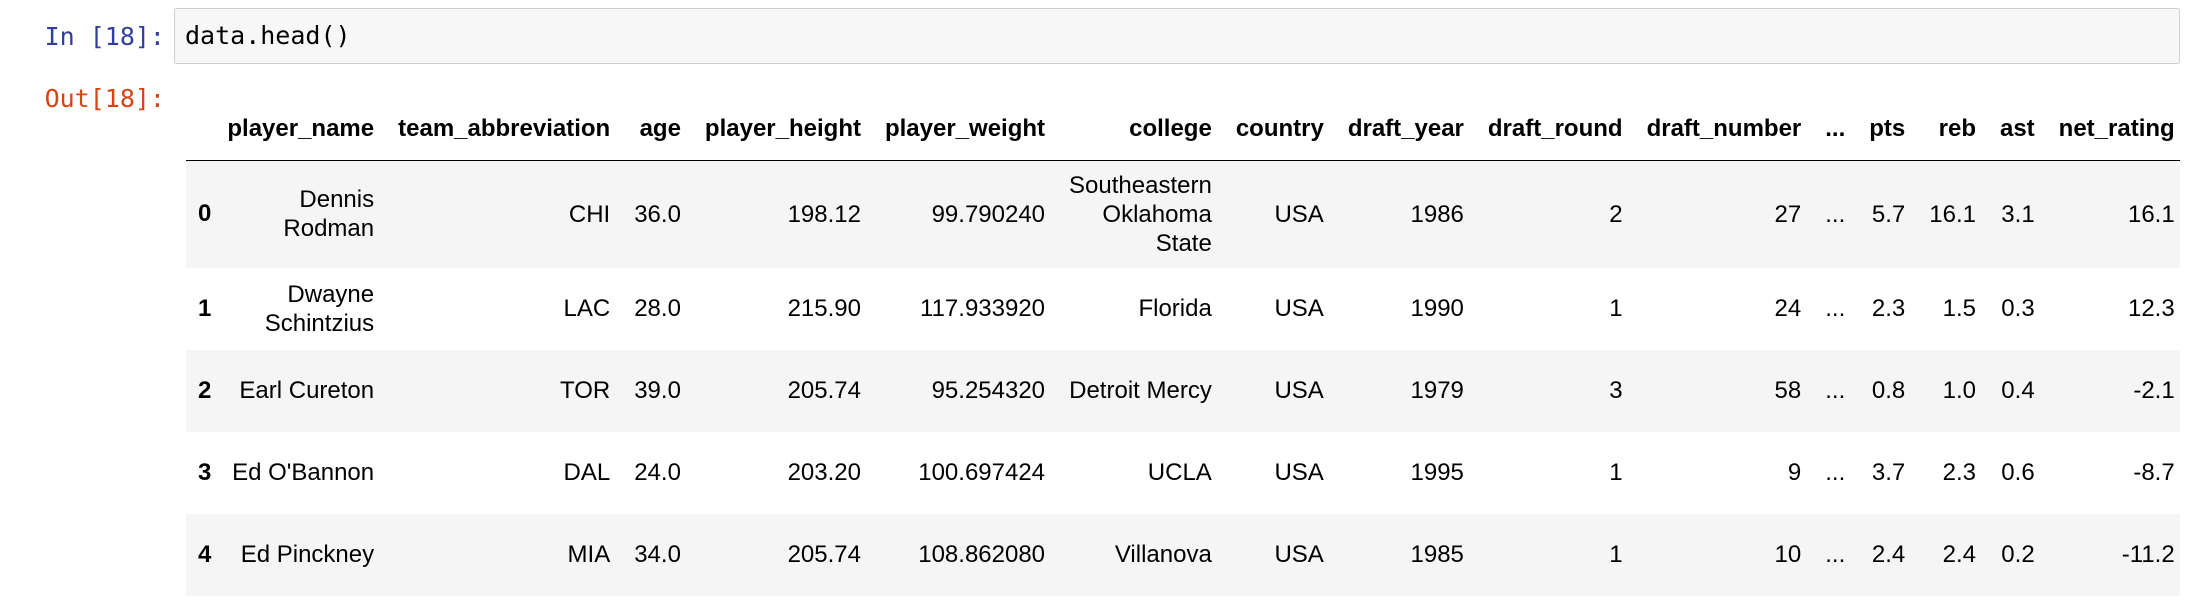 Image resolution: width=2206 pixels, height=602 pixels. What do you see at coordinates (657, 214) in the screenshot?
I see `cell-age: 36.0` at bounding box center [657, 214].